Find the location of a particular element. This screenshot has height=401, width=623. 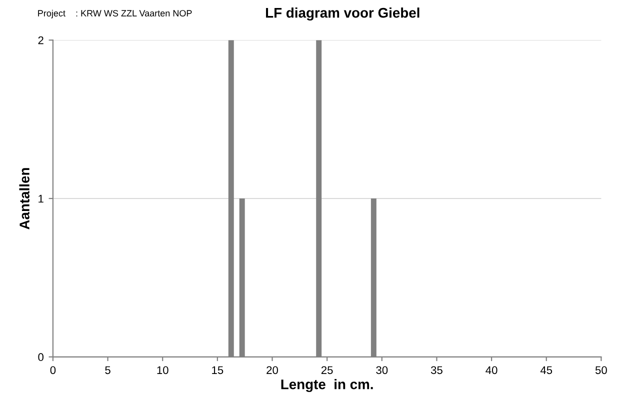

x-tick-label: 25 is located at coordinates (327, 370).